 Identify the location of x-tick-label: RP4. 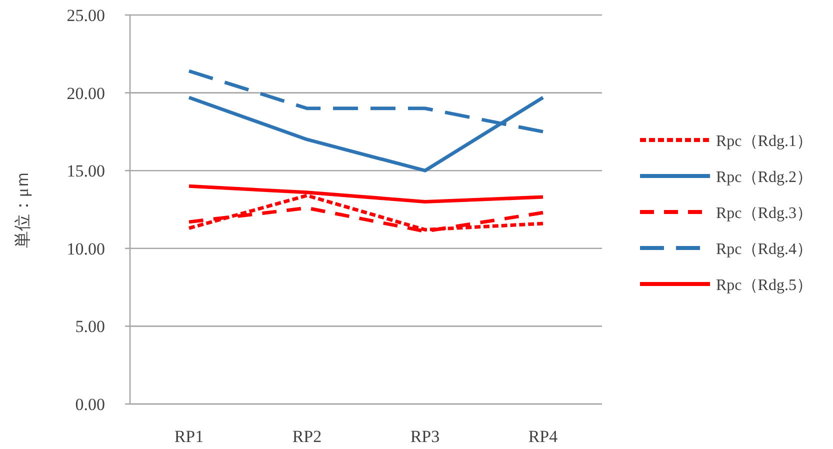
(543, 436).